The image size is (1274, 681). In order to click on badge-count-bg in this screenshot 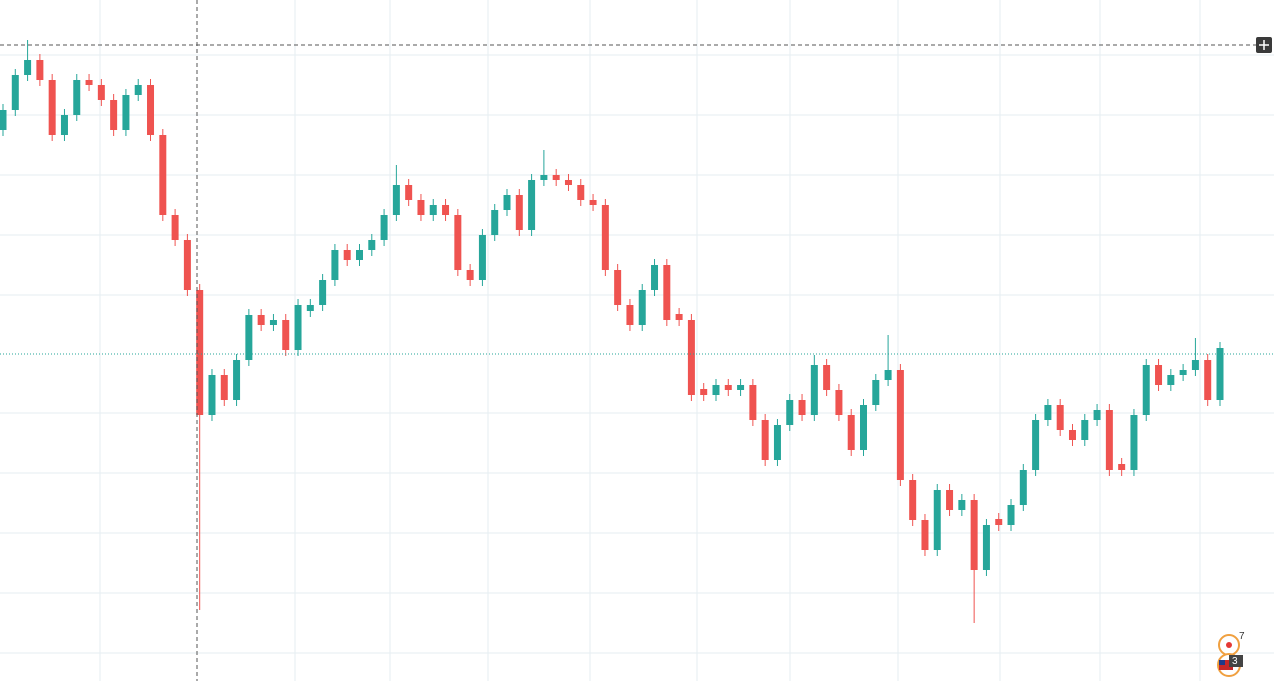, I will do `click(1236, 661)`.